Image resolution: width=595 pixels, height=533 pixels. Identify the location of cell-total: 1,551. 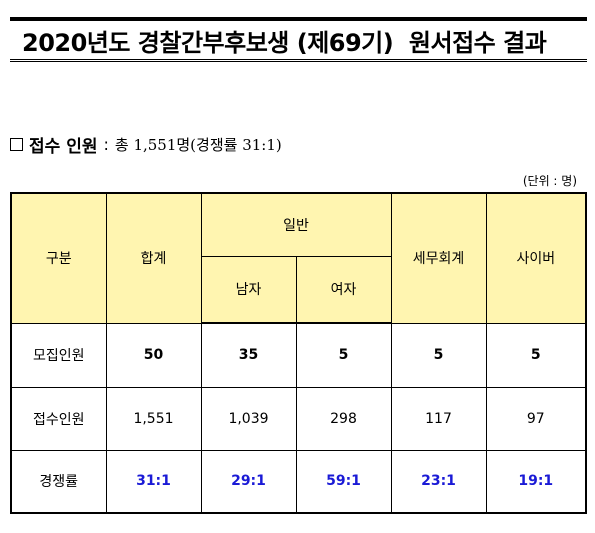
(153, 418).